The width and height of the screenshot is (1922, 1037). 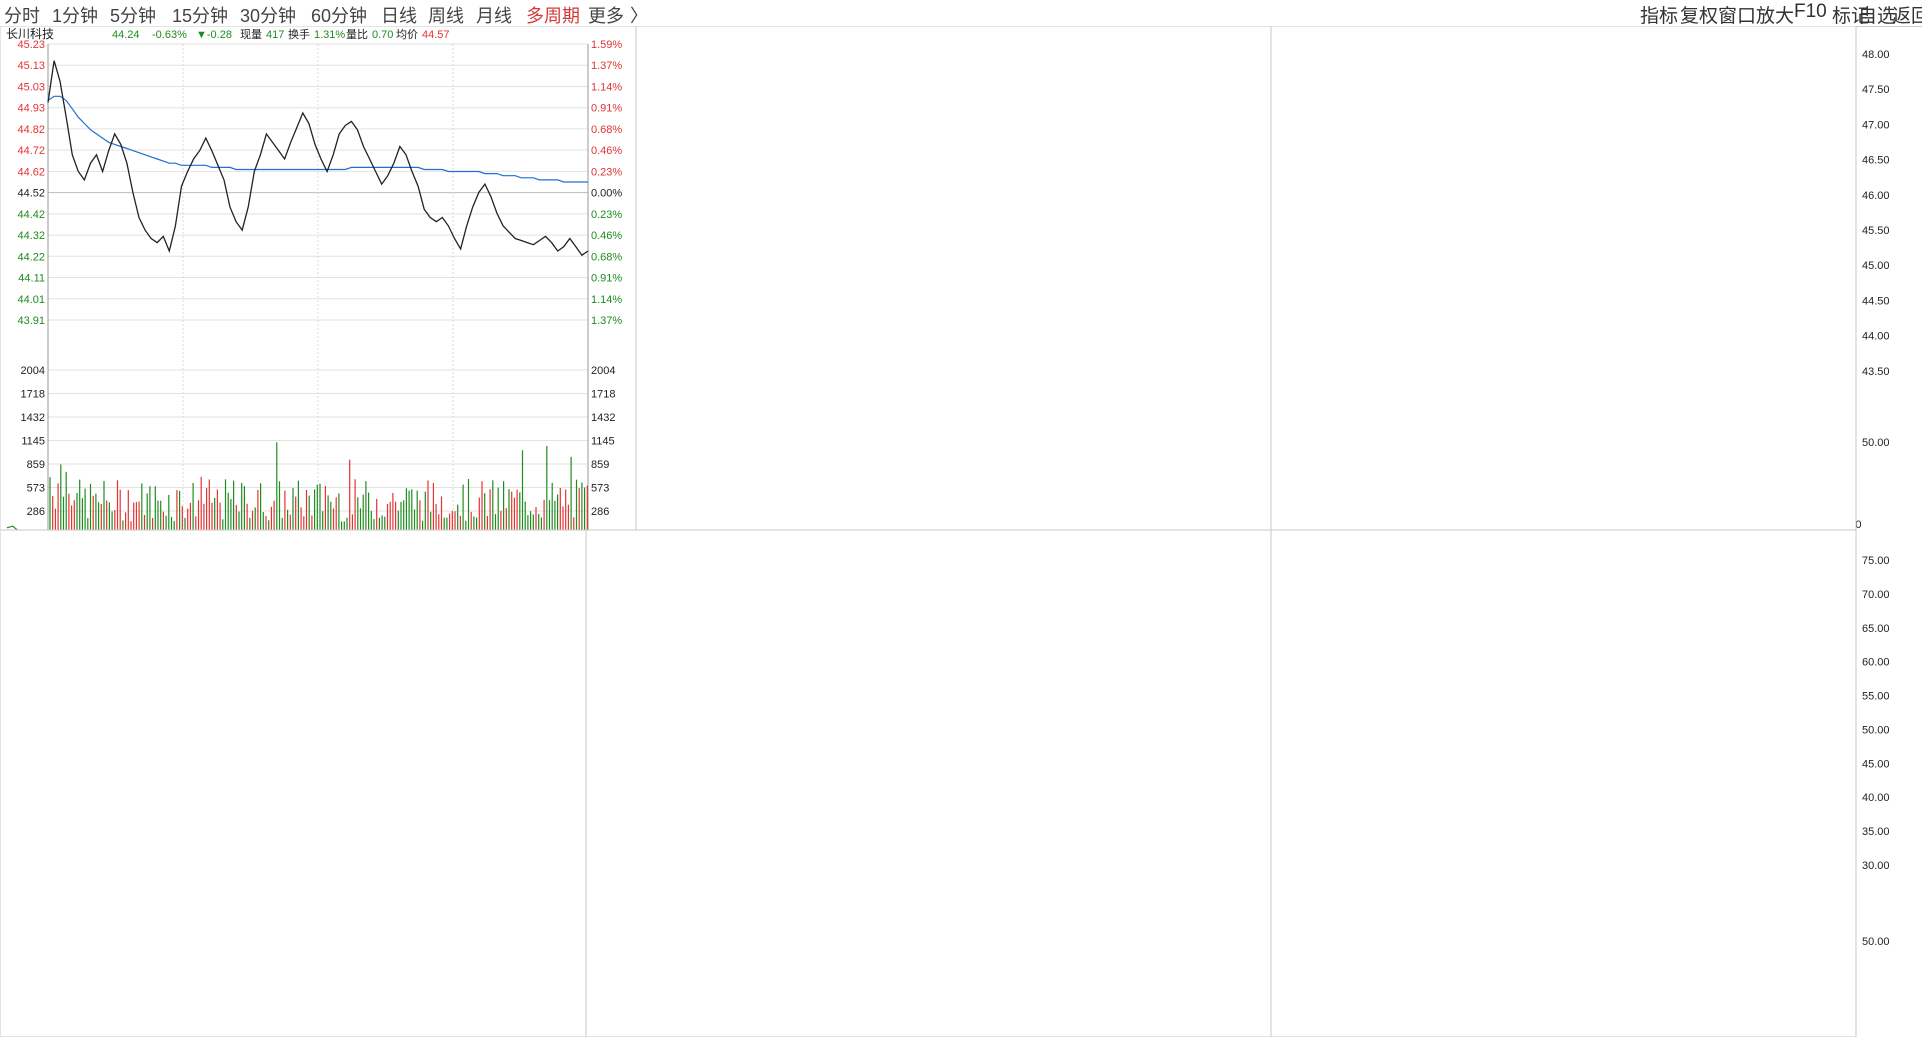 I want to click on toolbar-btn-7: 返回, so click(x=1907, y=16).